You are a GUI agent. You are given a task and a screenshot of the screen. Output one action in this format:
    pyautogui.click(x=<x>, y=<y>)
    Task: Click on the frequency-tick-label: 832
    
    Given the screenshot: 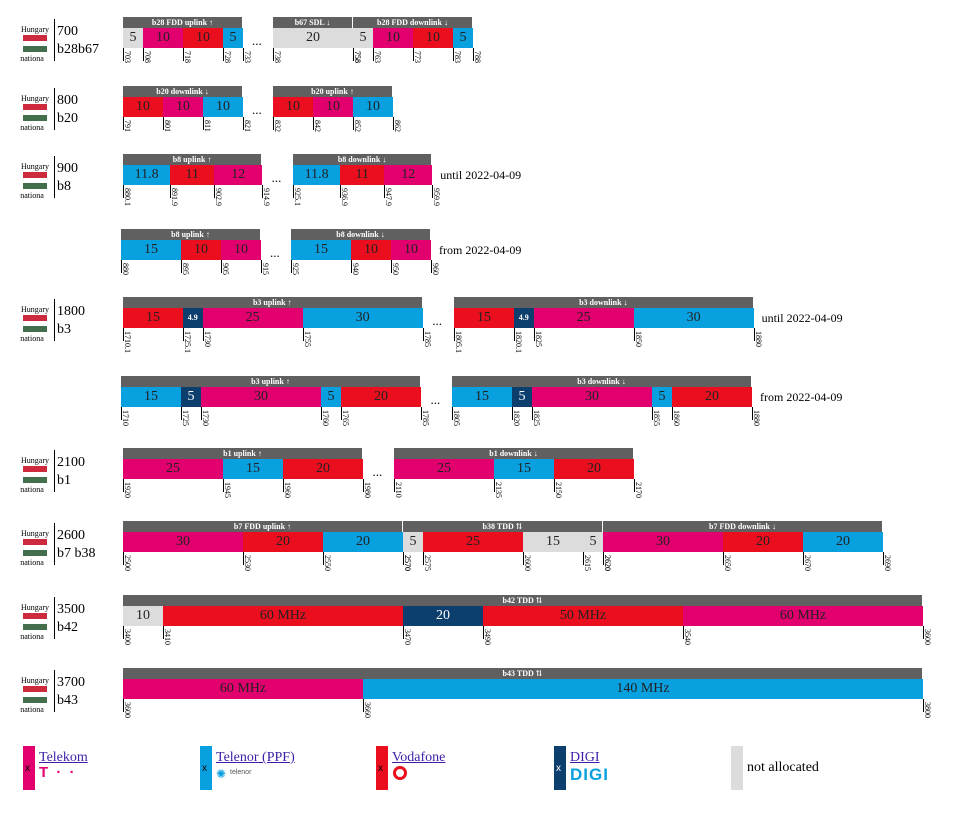 What is the action you would take?
    pyautogui.click(x=277, y=126)
    